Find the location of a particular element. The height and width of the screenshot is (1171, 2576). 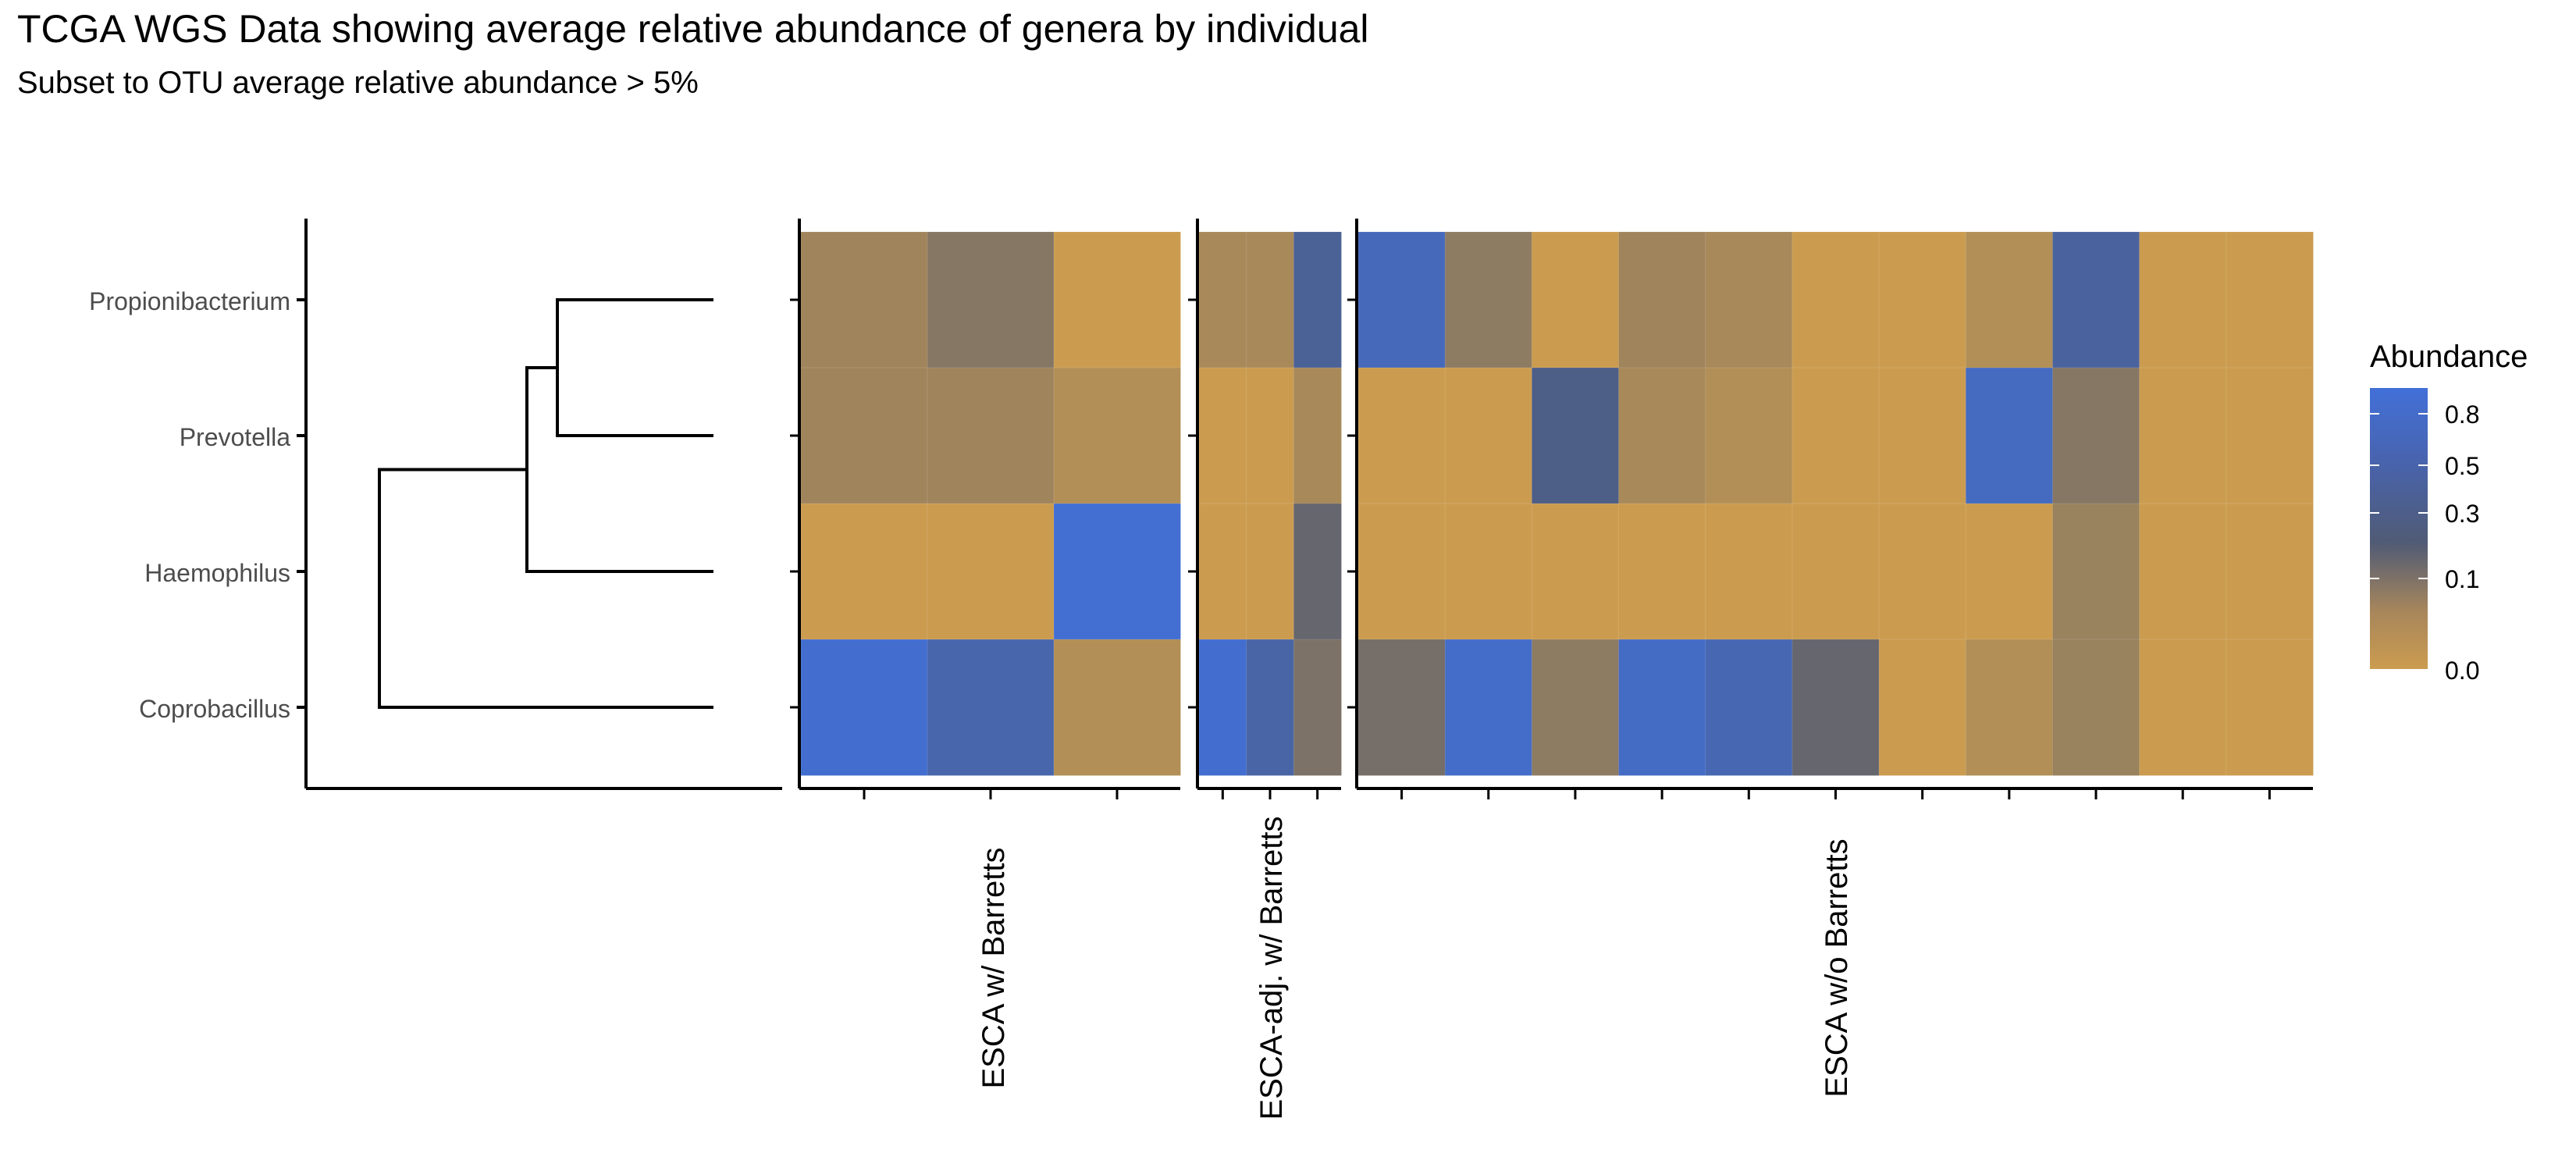

row-label: Haemophilus is located at coordinates (217, 573).